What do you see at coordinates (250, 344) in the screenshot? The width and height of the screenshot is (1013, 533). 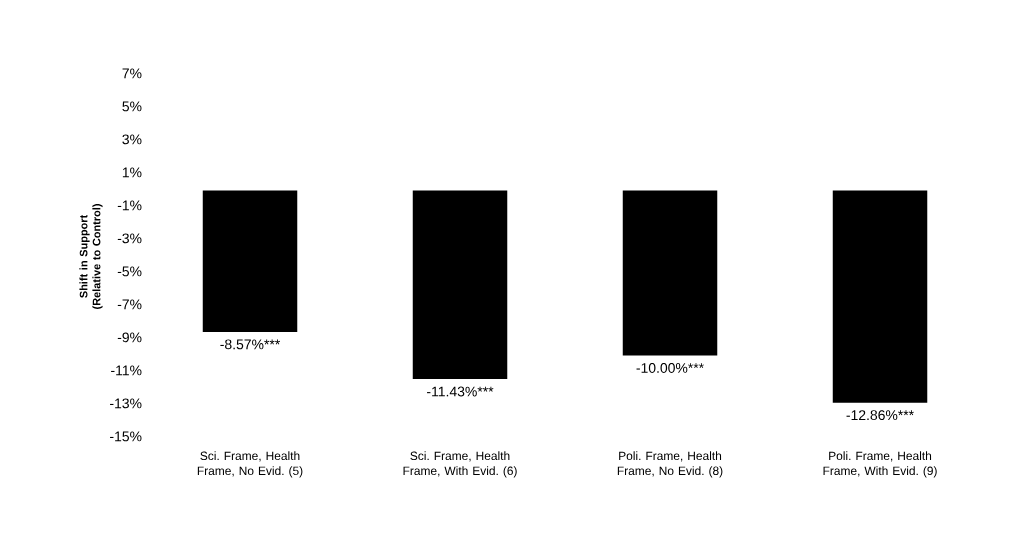 I see `data-label: -8.57%***` at bounding box center [250, 344].